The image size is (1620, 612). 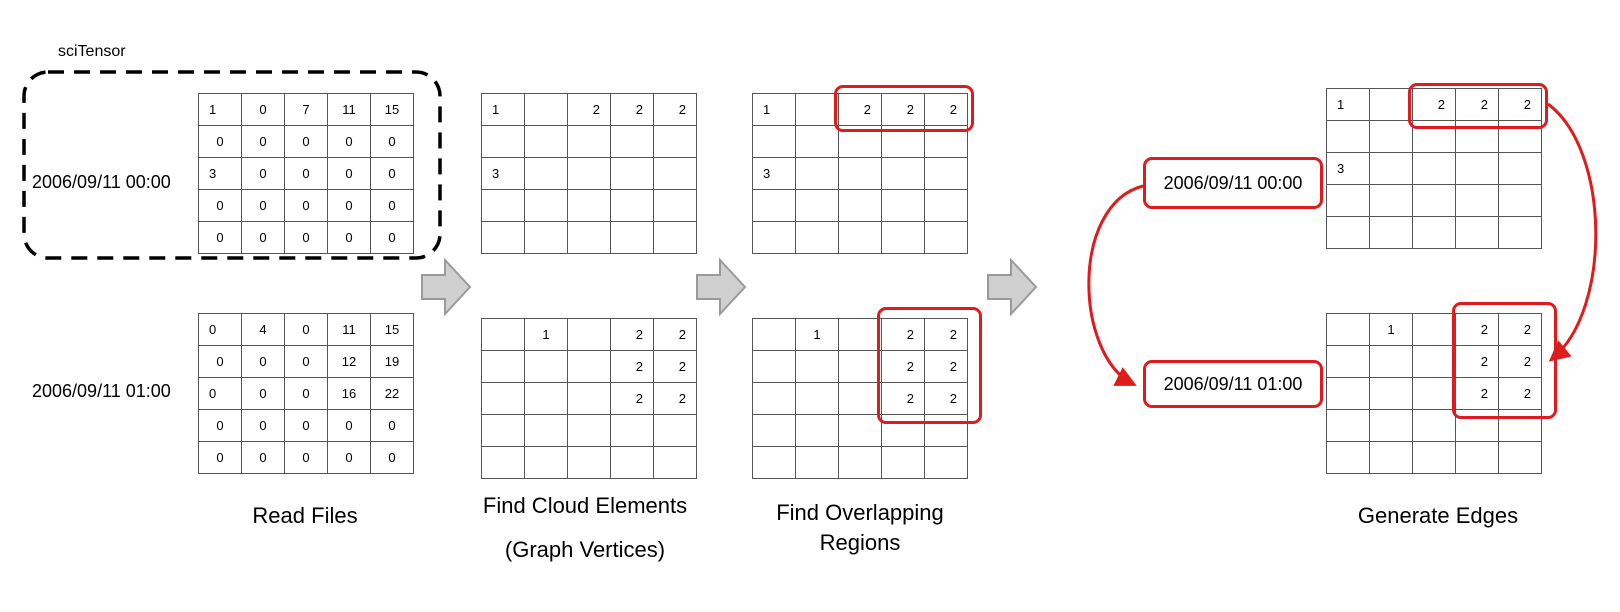 I want to click on grid-cell: 15, so click(x=392, y=109).